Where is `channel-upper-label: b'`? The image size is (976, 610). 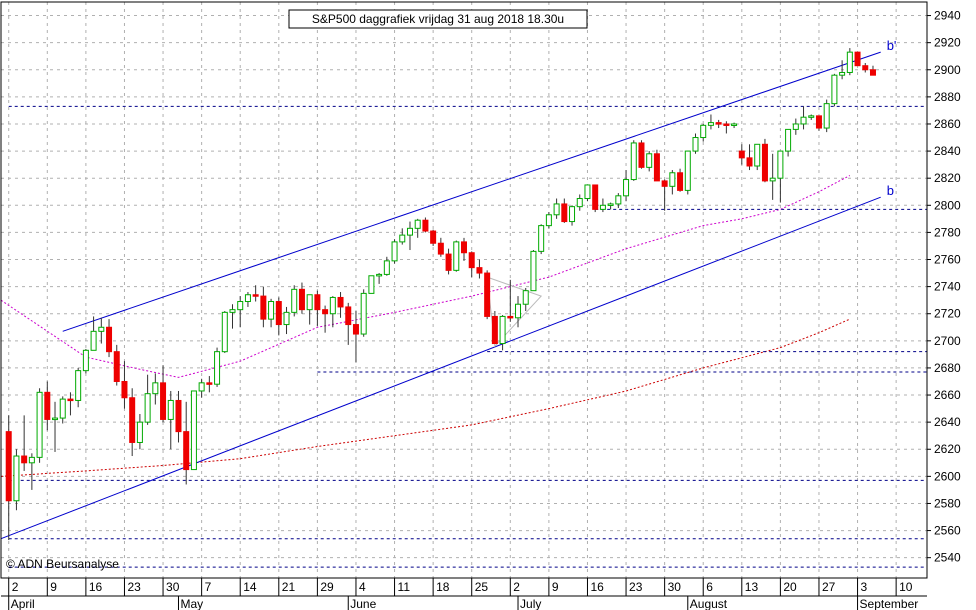 channel-upper-label: b' is located at coordinates (892, 45).